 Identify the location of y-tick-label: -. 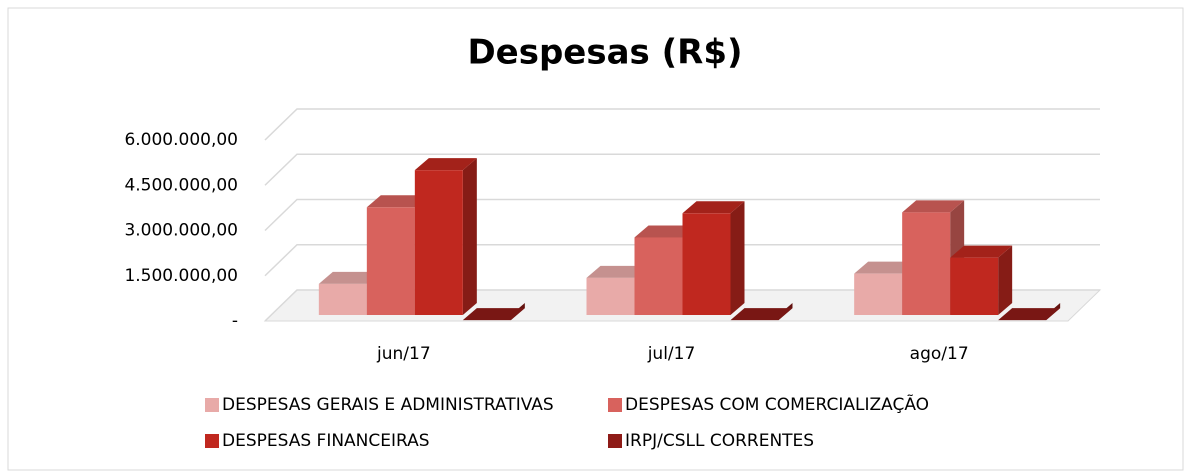
(235, 321).